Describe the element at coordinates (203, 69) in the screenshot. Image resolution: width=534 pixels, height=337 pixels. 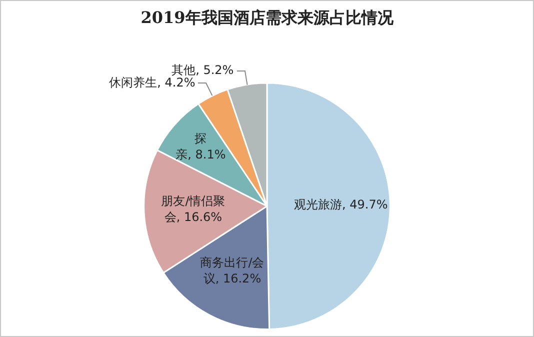
I see `slice-label: 其他, 5.2%` at that location.